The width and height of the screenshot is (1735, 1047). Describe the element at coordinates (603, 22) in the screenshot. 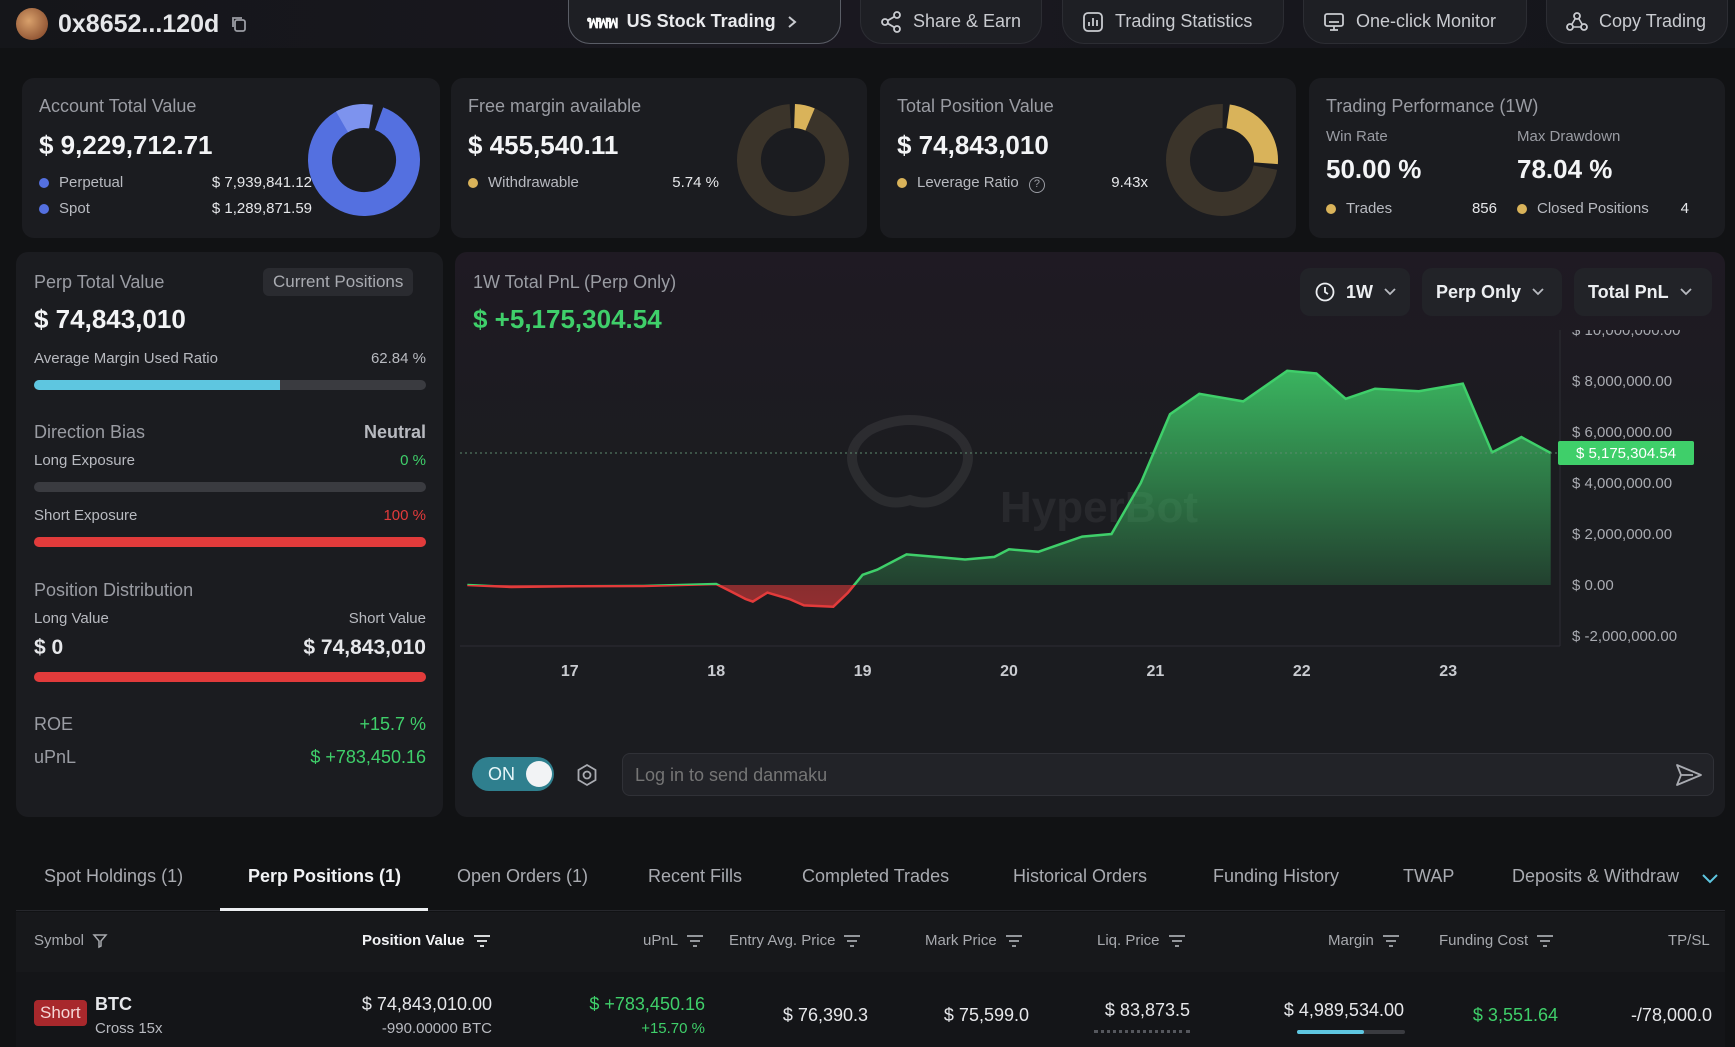

I see `stock-logo: พพพ` at that location.